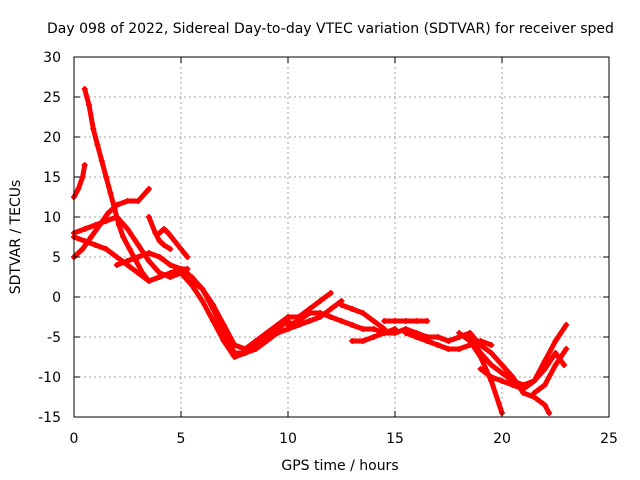 This screenshot has height=480, width=640. Describe the element at coordinates (52, 138) in the screenshot. I see `y-tick-label: 20` at that location.